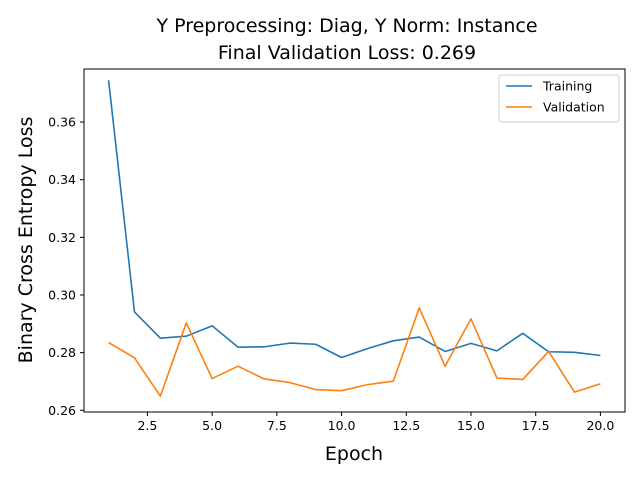 This screenshot has height=480, width=640. I want to click on x-tick-label: 12.5, so click(406, 425).